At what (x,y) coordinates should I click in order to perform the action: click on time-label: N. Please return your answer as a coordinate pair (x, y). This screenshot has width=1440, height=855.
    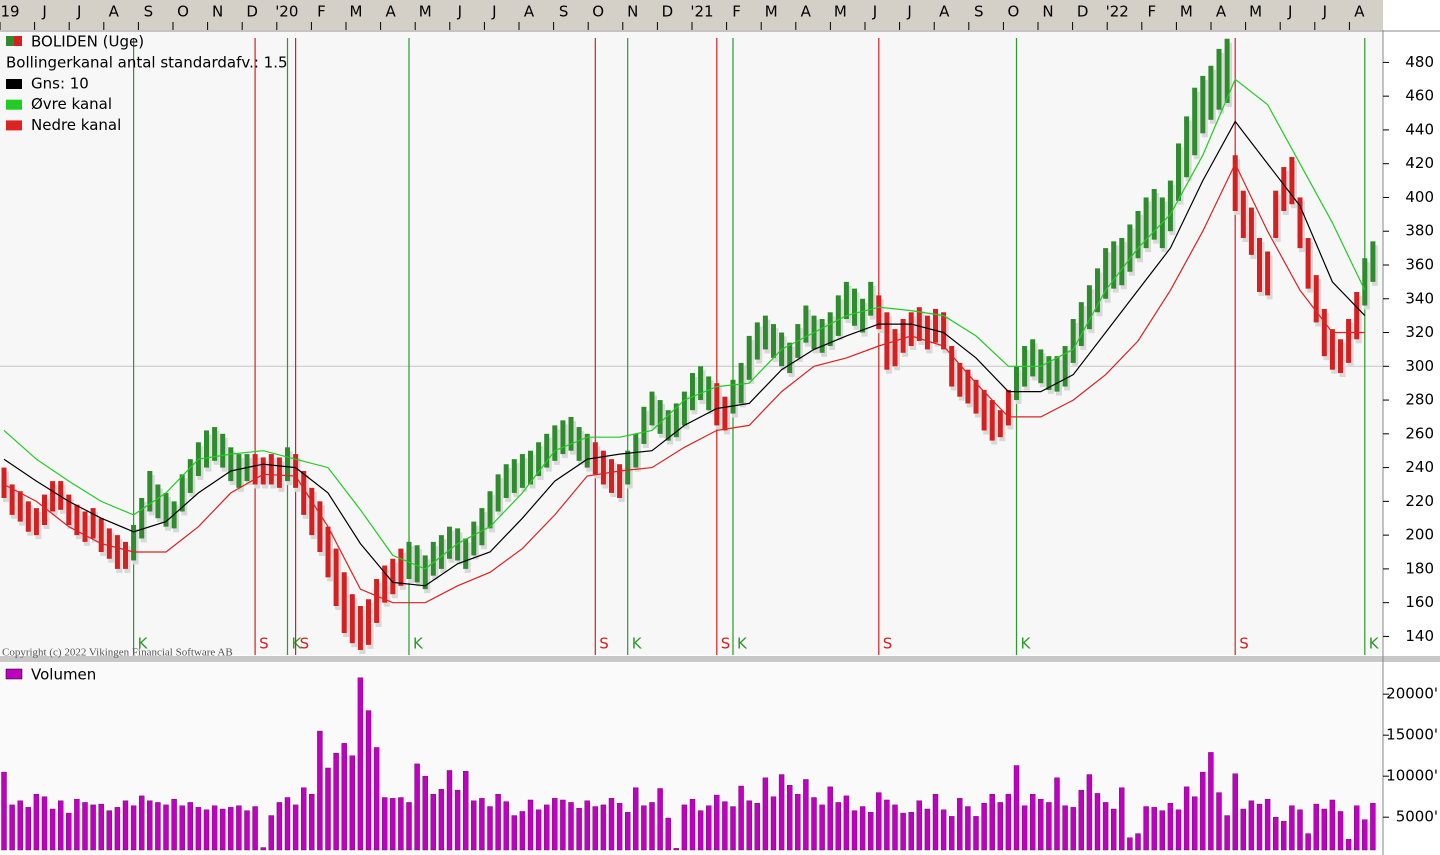
    Looking at the image, I should click on (632, 12).